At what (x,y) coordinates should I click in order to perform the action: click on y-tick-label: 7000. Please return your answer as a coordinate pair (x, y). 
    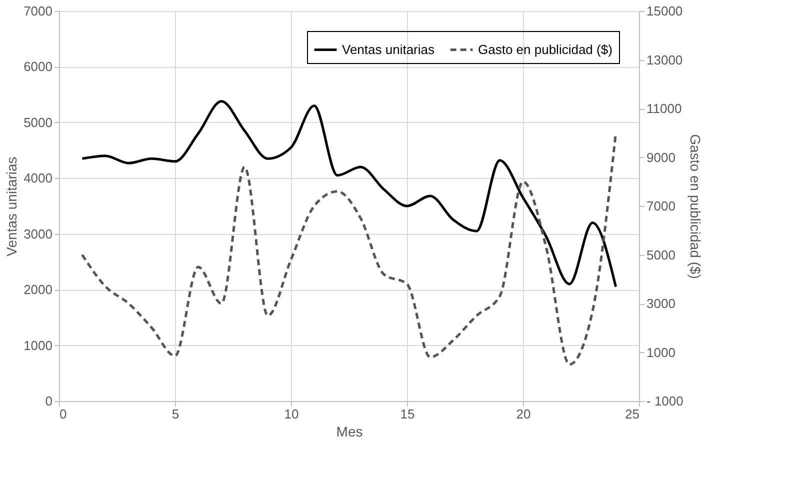
    Looking at the image, I should click on (38, 11).